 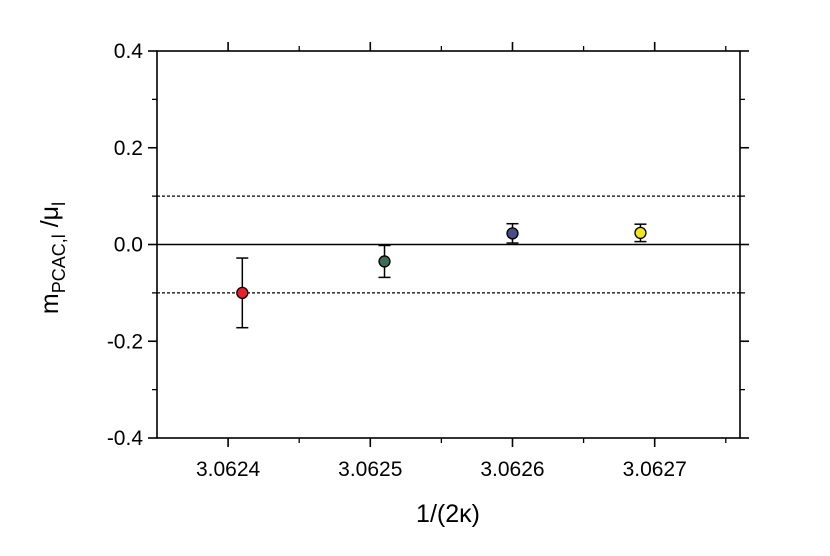 What do you see at coordinates (370, 469) in the screenshot?
I see `x-tick-label: 3.0625` at bounding box center [370, 469].